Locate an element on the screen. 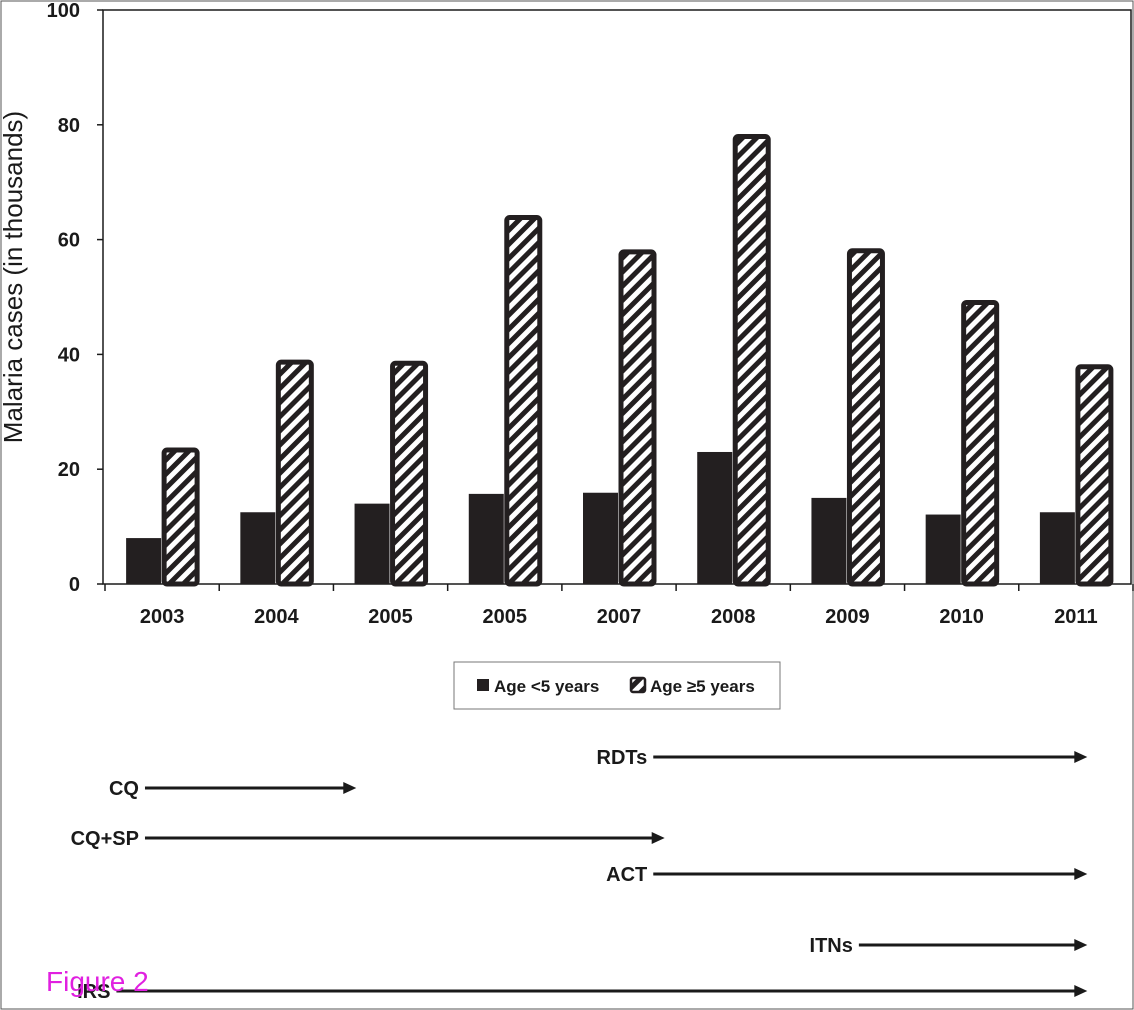  x-tick-label: 2008 is located at coordinates (733, 617).